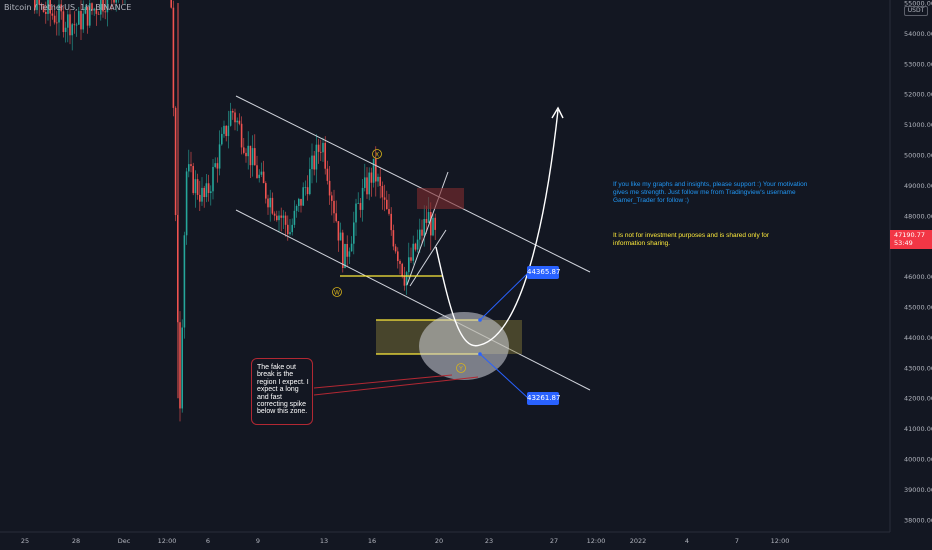  I want to click on price-tick-label: 54000.00, so click(918, 34).